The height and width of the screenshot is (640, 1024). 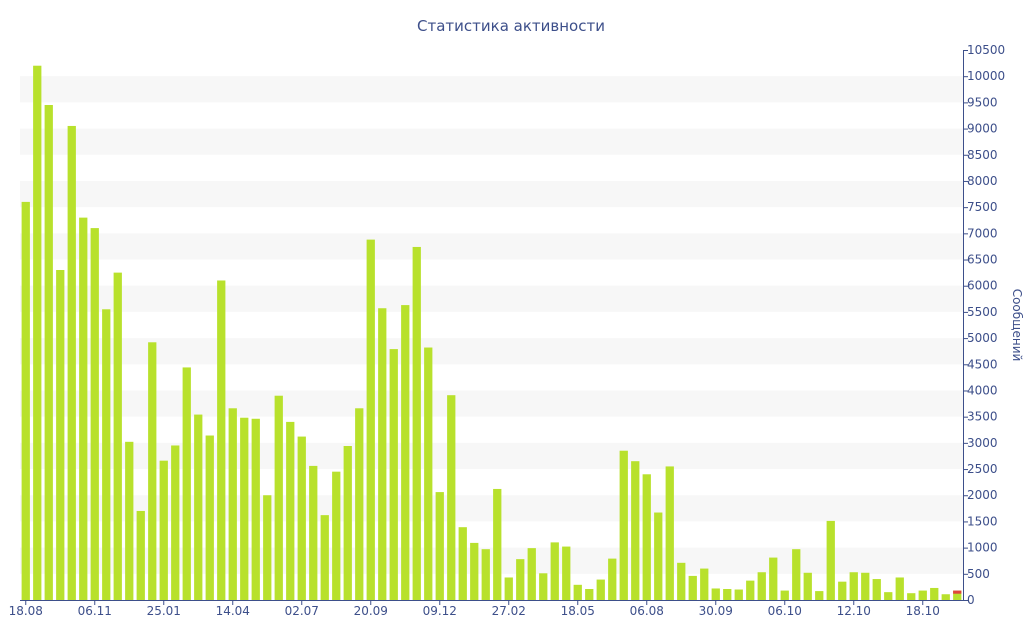 I want to click on x-tick-label: 06.10, so click(x=785, y=611).